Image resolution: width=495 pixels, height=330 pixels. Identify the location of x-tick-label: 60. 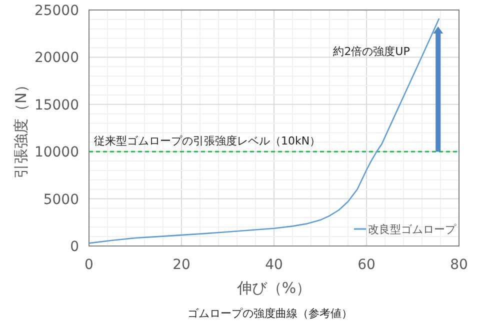
(367, 265).